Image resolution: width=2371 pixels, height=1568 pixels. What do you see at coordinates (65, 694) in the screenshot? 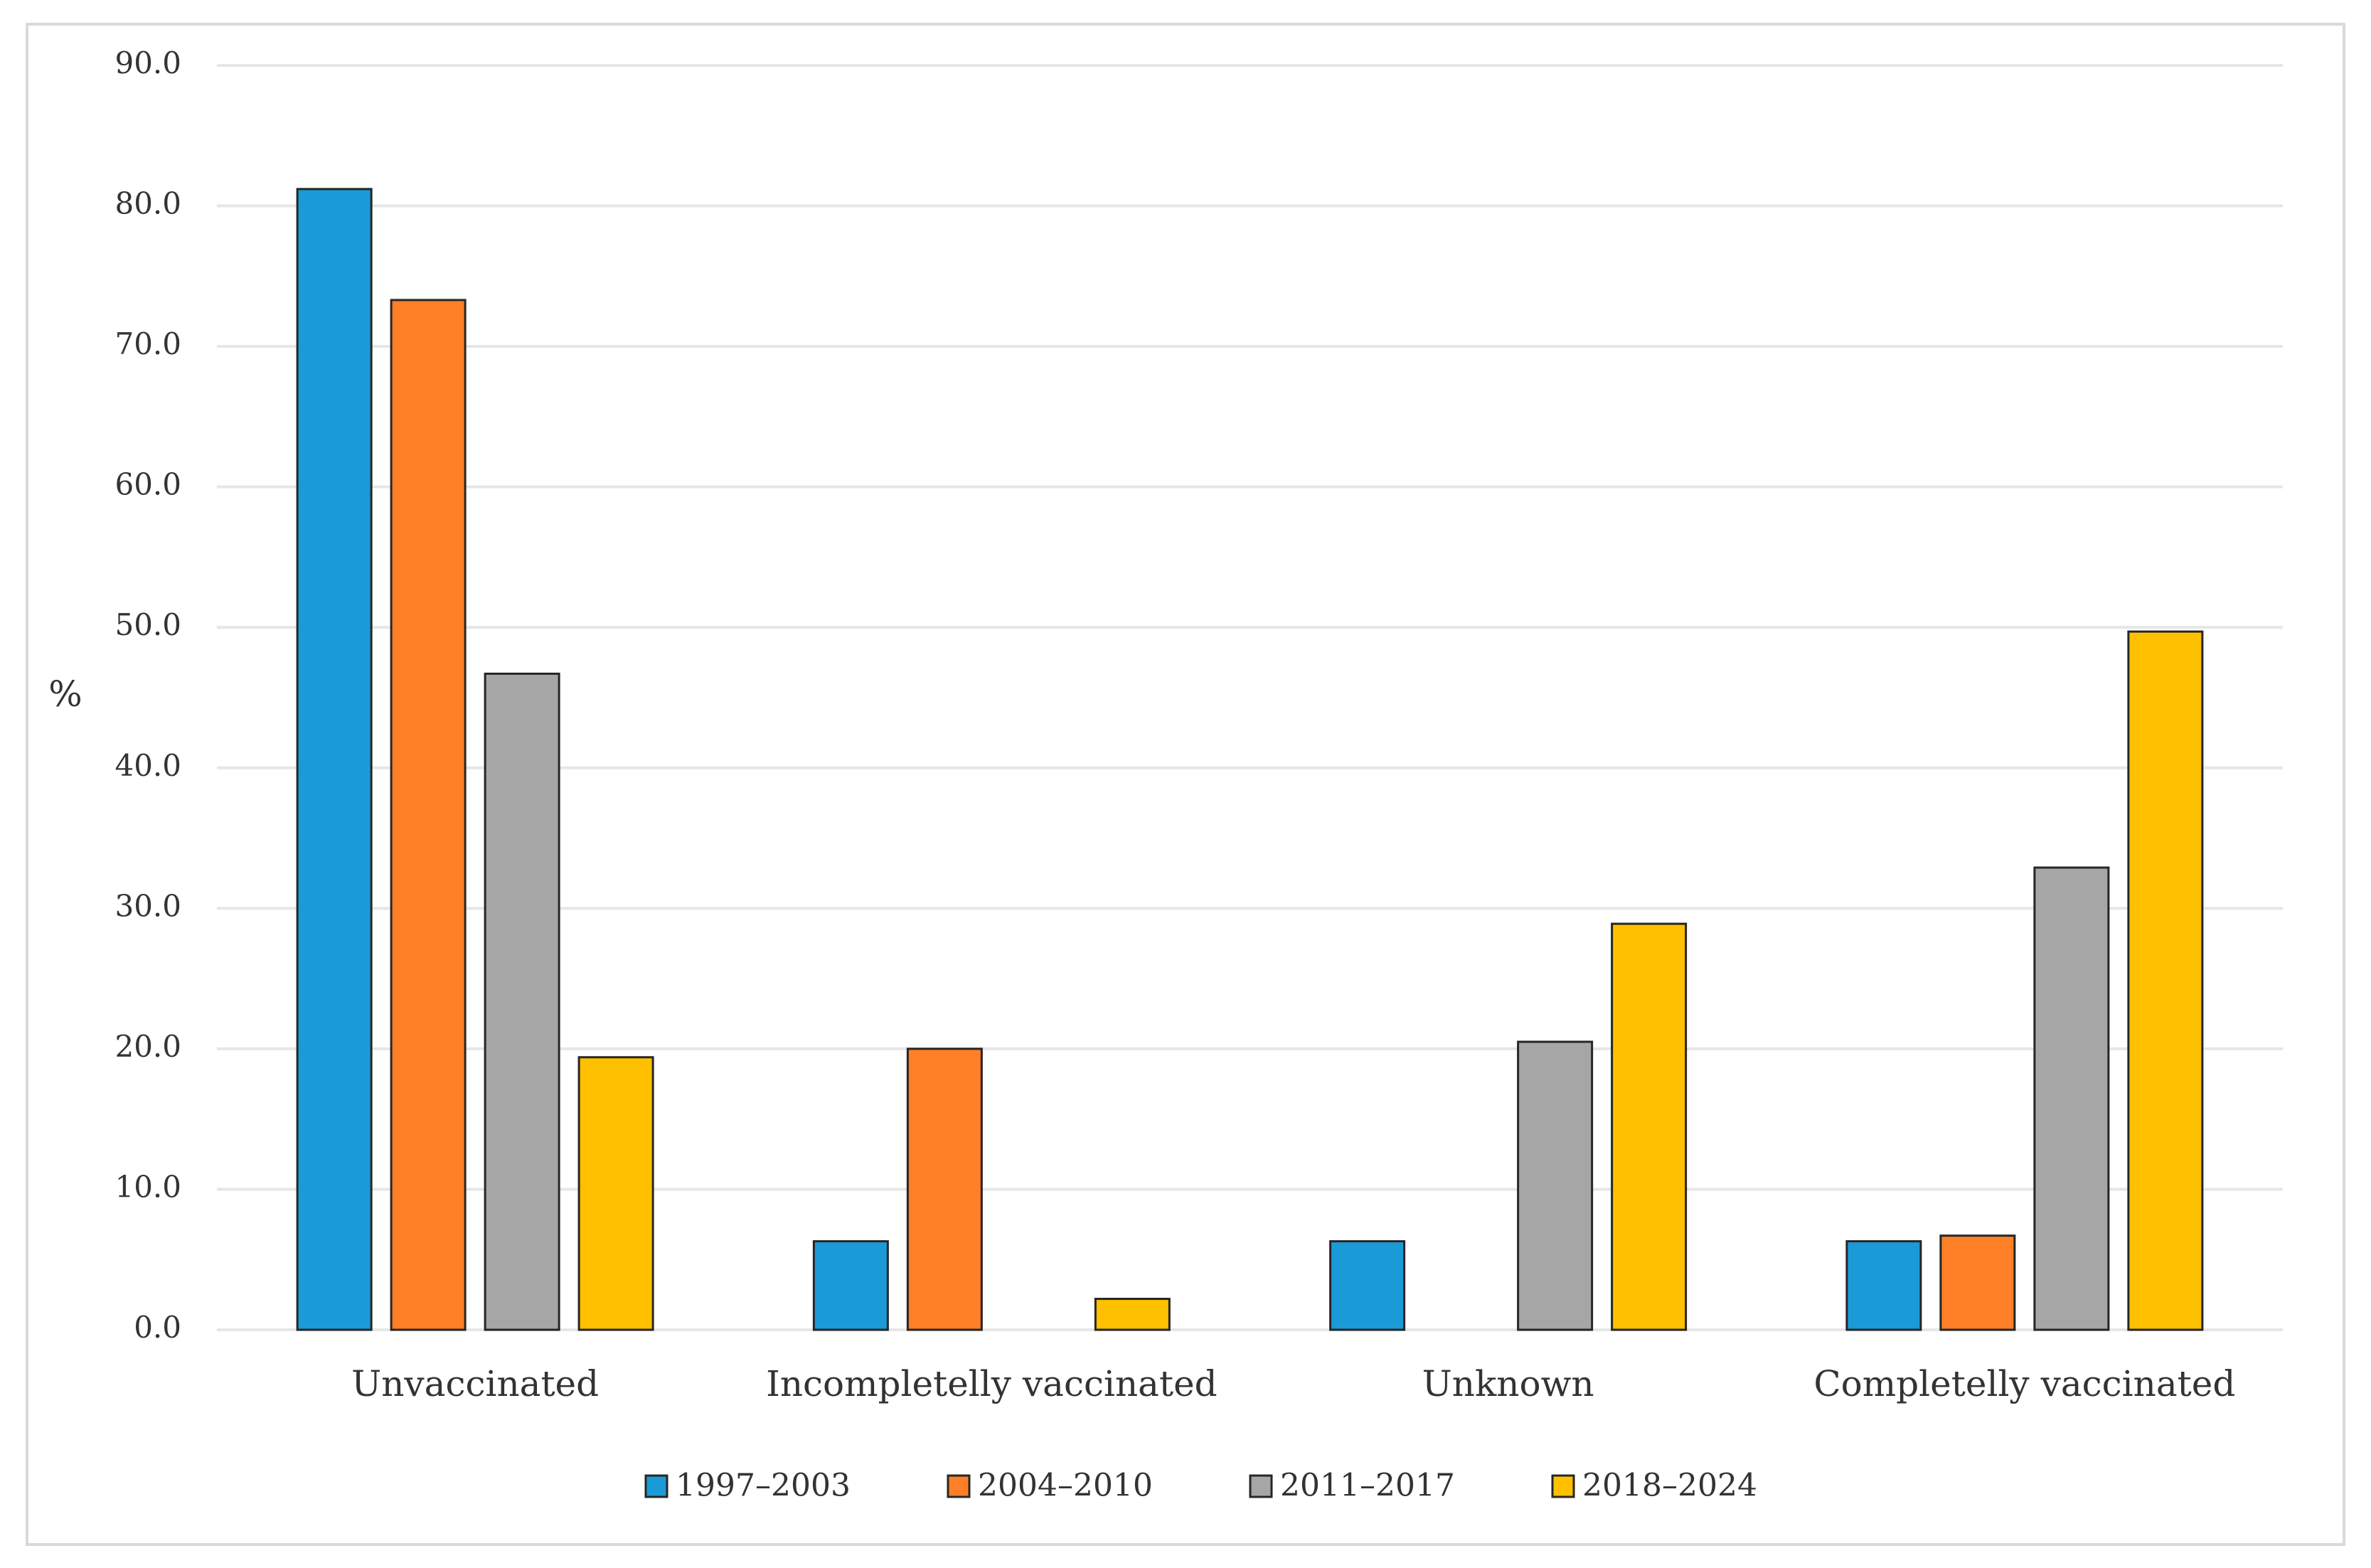
I see `y-axis-label: %` at bounding box center [65, 694].